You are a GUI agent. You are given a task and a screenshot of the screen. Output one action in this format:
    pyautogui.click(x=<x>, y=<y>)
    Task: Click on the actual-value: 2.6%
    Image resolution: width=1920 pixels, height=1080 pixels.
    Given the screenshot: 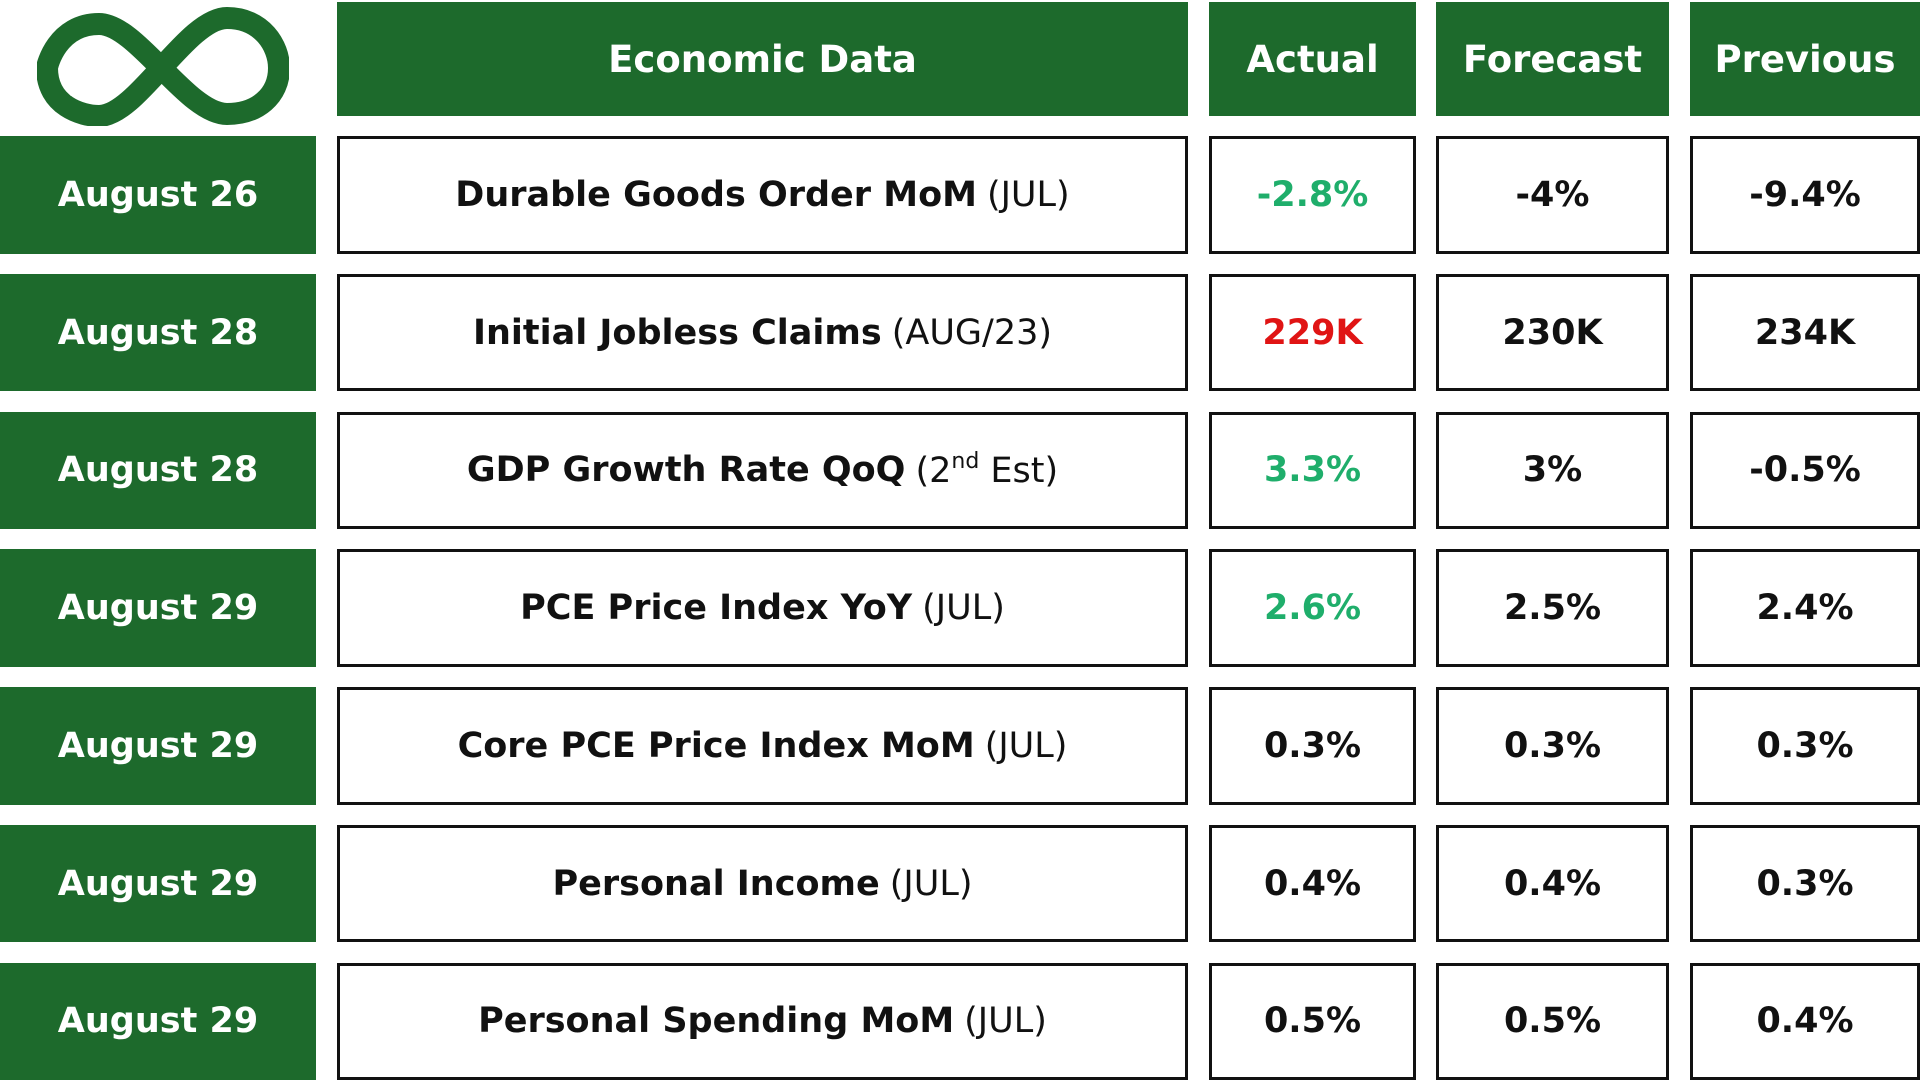 What is the action you would take?
    pyautogui.click(x=1312, y=608)
    